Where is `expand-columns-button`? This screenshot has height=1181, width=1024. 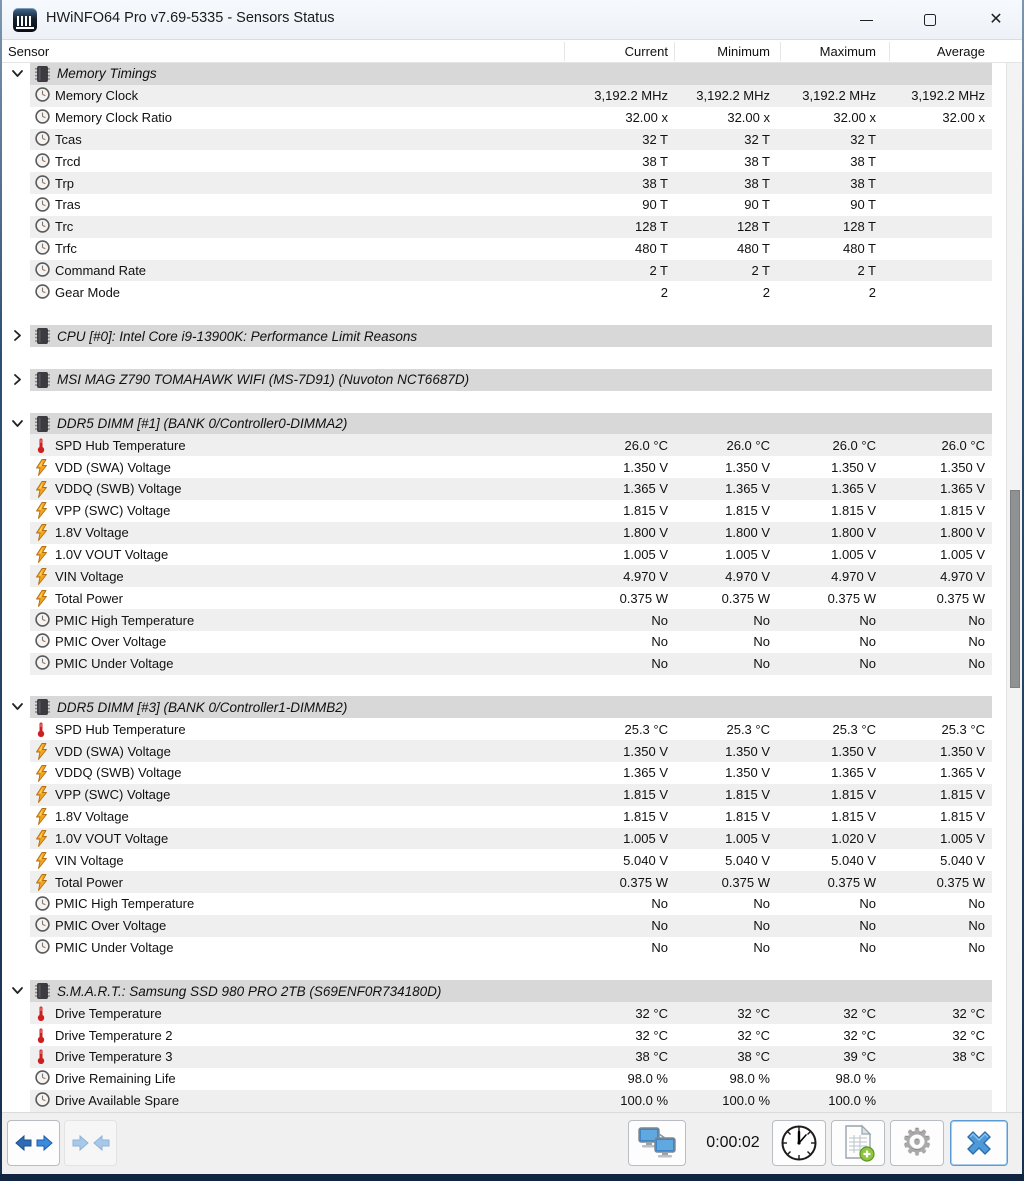
expand-columns-button is located at coordinates (33, 1143).